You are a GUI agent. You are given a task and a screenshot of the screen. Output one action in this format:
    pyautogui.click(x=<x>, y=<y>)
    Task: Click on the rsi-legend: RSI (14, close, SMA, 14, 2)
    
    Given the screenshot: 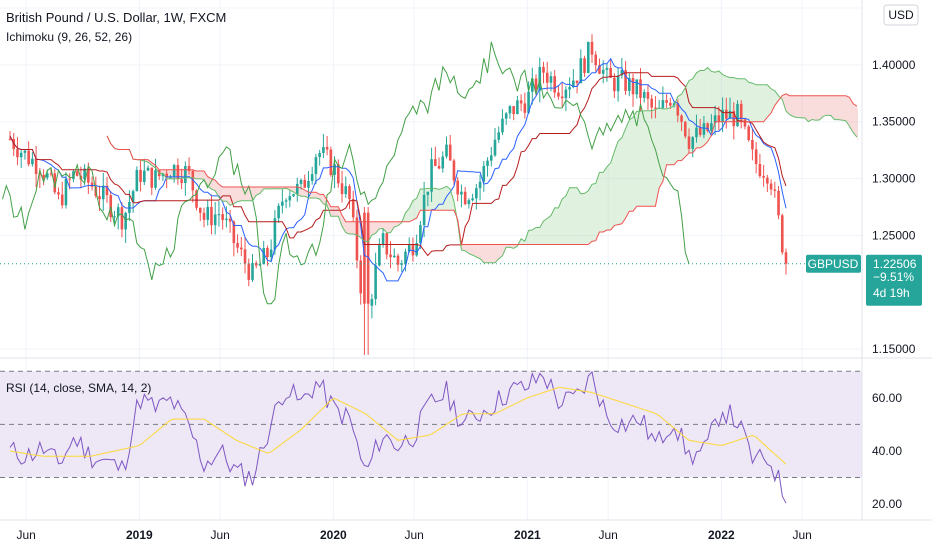 What is the action you would take?
    pyautogui.click(x=78, y=388)
    